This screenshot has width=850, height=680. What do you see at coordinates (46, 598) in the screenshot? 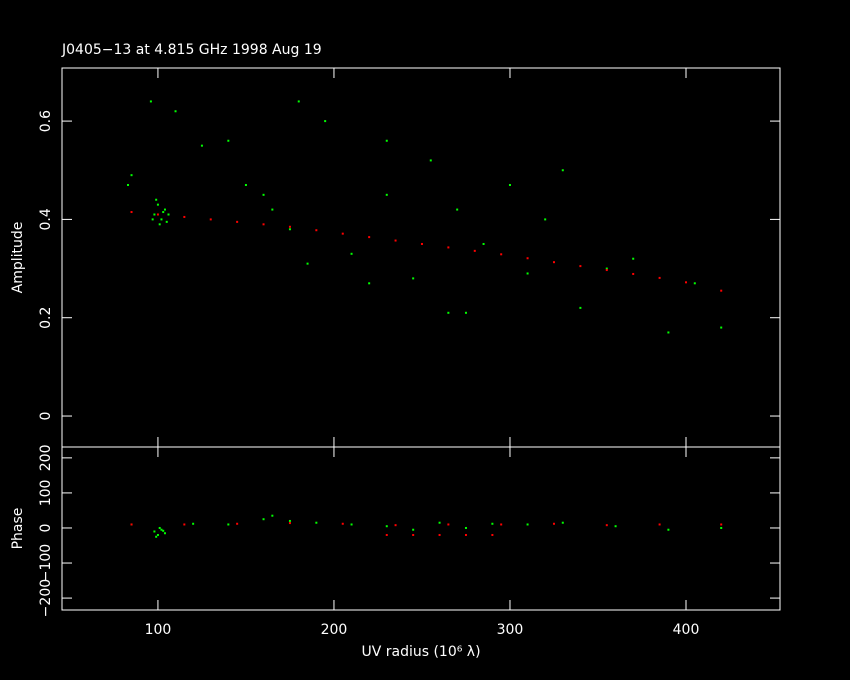
I see `y-tick-label: −200` at bounding box center [46, 598].